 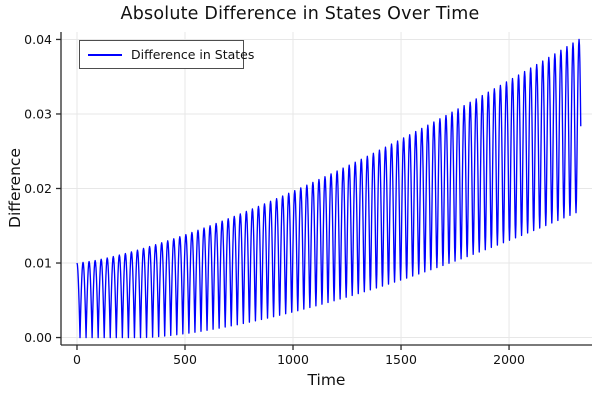 I want to click on y-tick-label: 0.01, so click(x=38, y=263).